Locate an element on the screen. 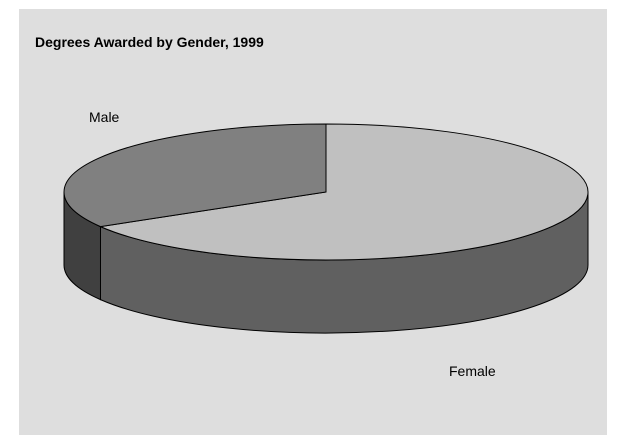  slice-label-female: Female is located at coordinates (472, 371).